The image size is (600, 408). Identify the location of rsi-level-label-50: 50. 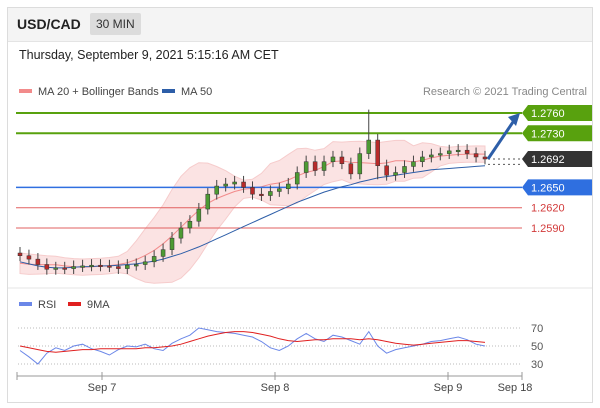
(537, 347).